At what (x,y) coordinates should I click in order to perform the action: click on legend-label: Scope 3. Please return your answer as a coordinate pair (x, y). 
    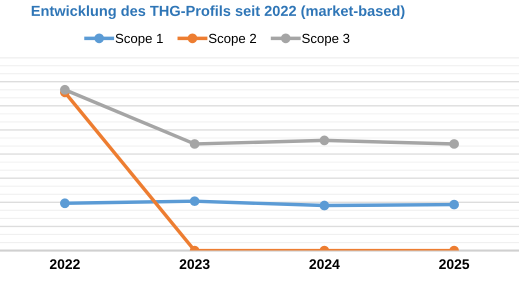
    Looking at the image, I should click on (326, 40).